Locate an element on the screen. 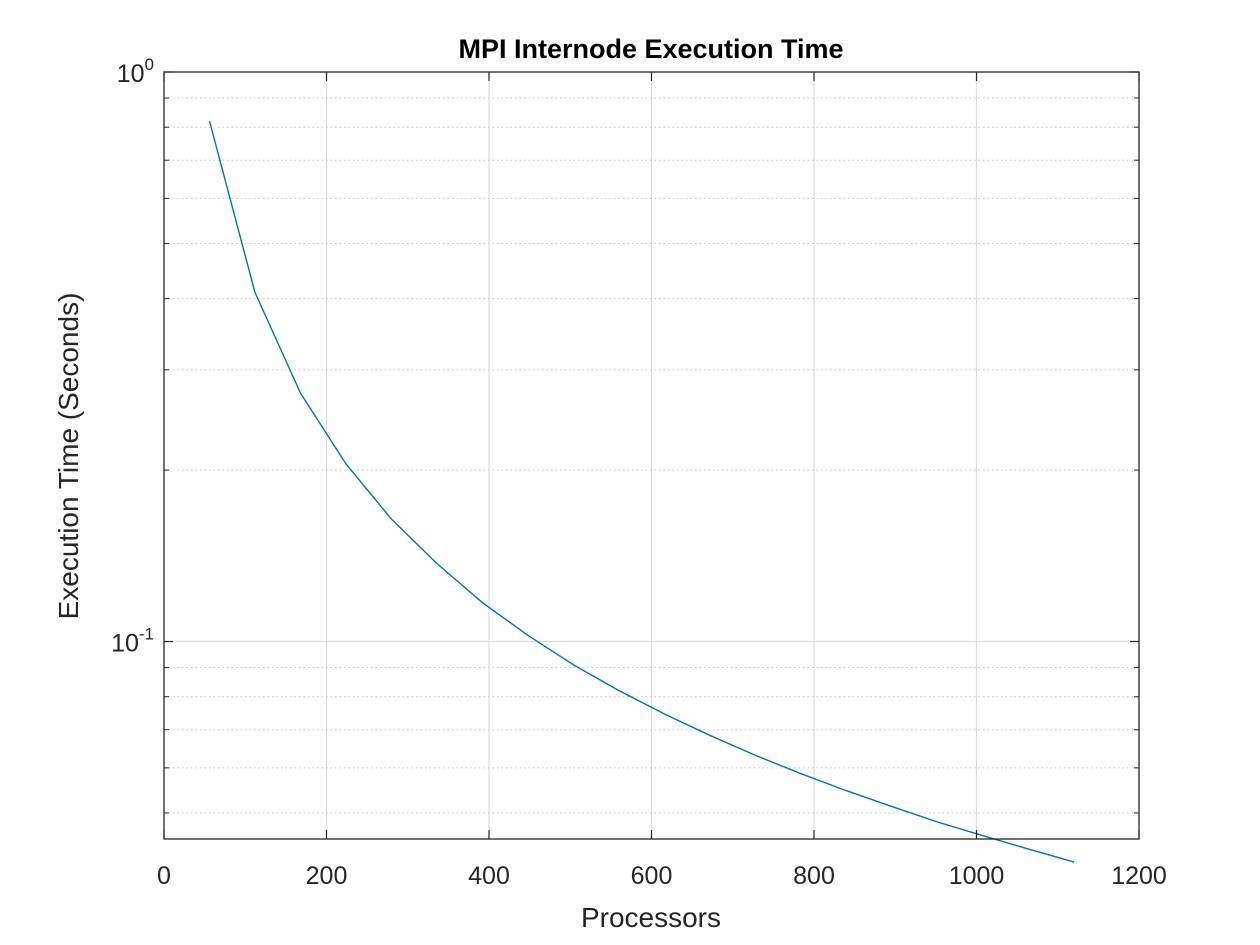 The width and height of the screenshot is (1260, 945). x-tick-label: 0 is located at coordinates (164, 876).